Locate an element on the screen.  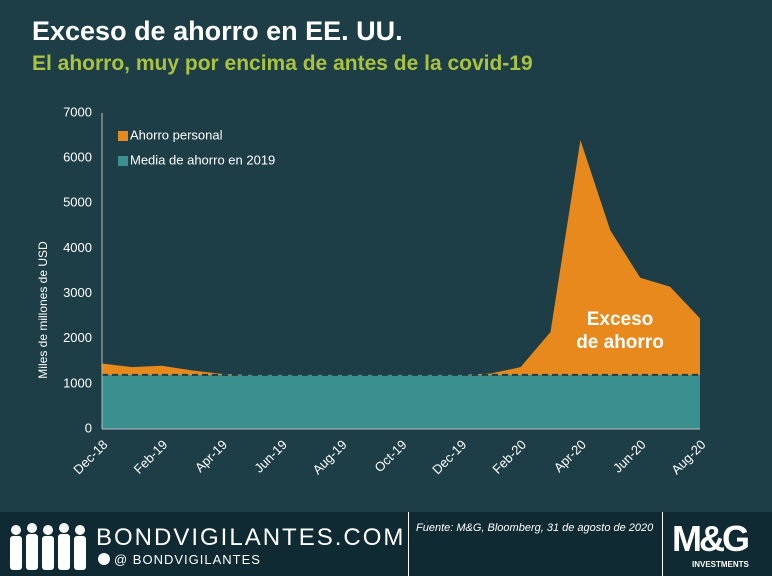
logo: M&G is located at coordinates (711, 538).